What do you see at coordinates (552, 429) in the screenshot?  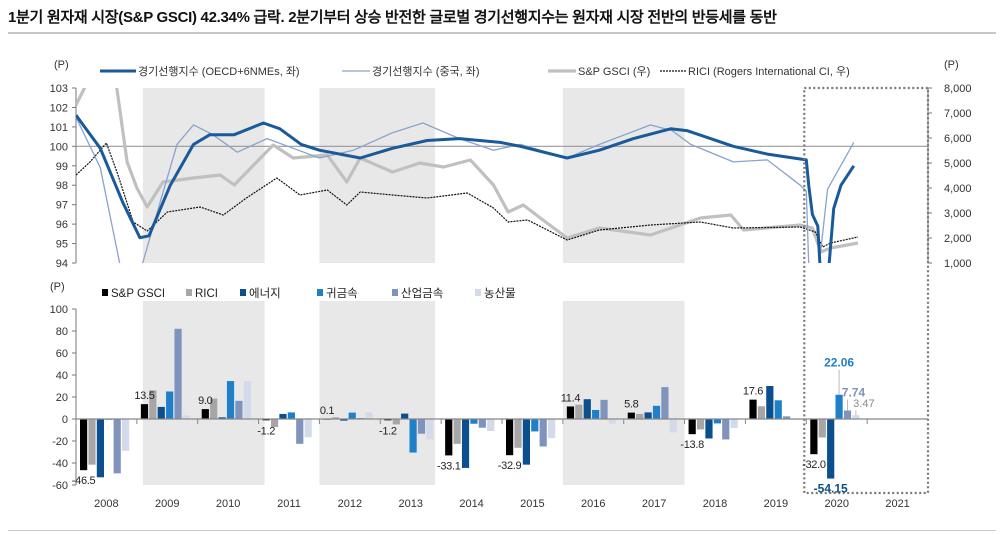 I see `bar-농산물-2015` at bounding box center [552, 429].